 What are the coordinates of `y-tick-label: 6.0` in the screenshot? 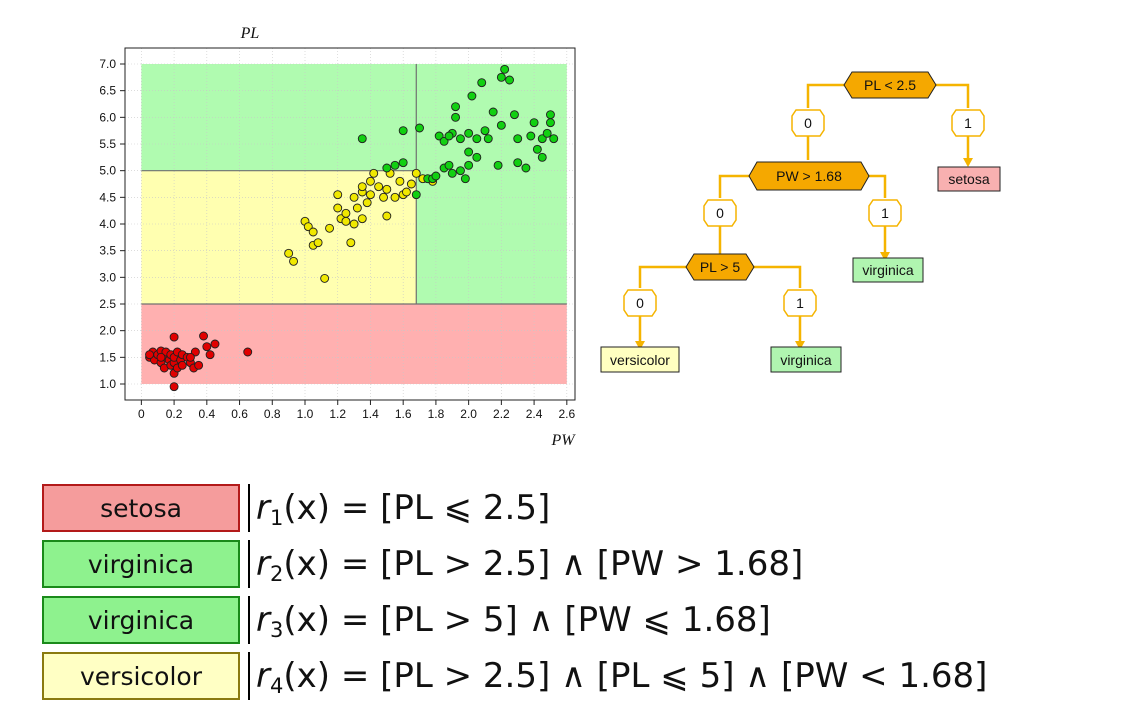 It's located at (107, 117).